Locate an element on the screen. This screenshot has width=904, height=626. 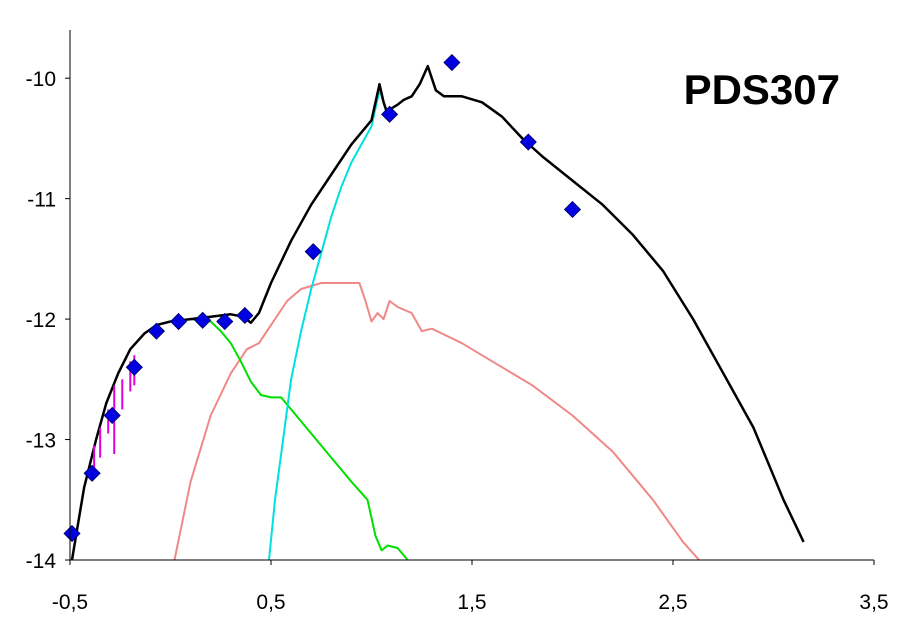
y-tick-label: -14 is located at coordinates (41, 561).